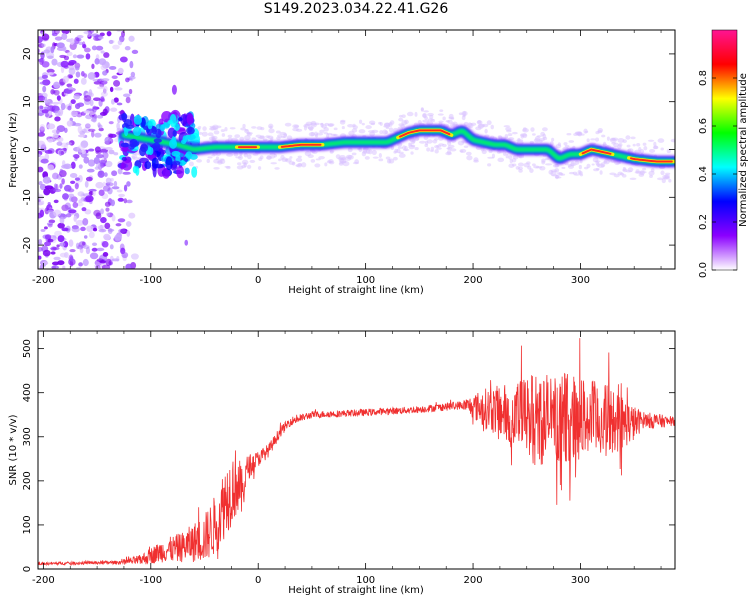 This screenshot has height=600, width=750. I want to click on x-tick-label: 200, so click(473, 580).